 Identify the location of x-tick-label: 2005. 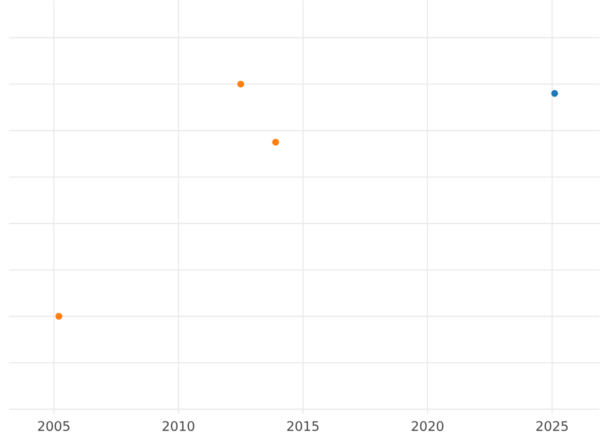
(54, 426).